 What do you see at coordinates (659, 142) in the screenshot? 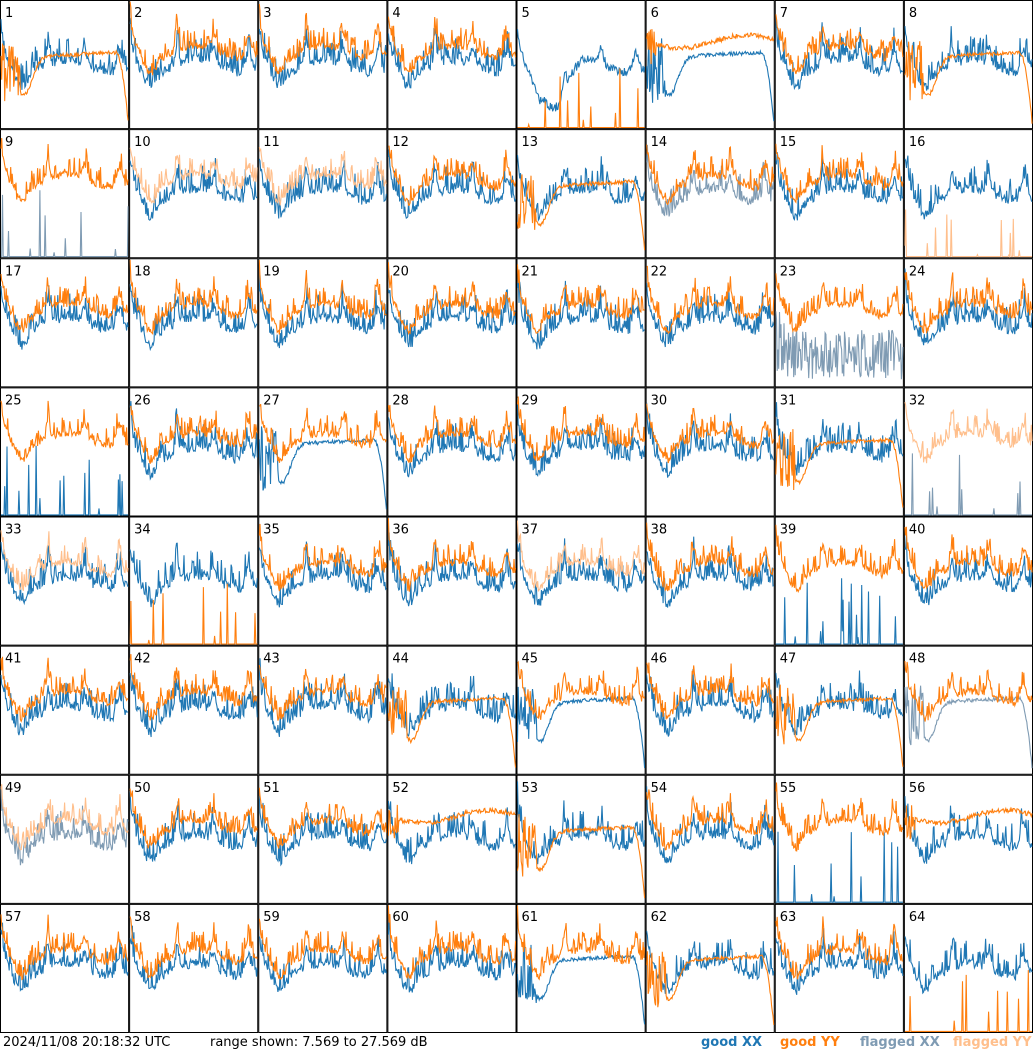
I see `panel-label: 14` at bounding box center [659, 142].